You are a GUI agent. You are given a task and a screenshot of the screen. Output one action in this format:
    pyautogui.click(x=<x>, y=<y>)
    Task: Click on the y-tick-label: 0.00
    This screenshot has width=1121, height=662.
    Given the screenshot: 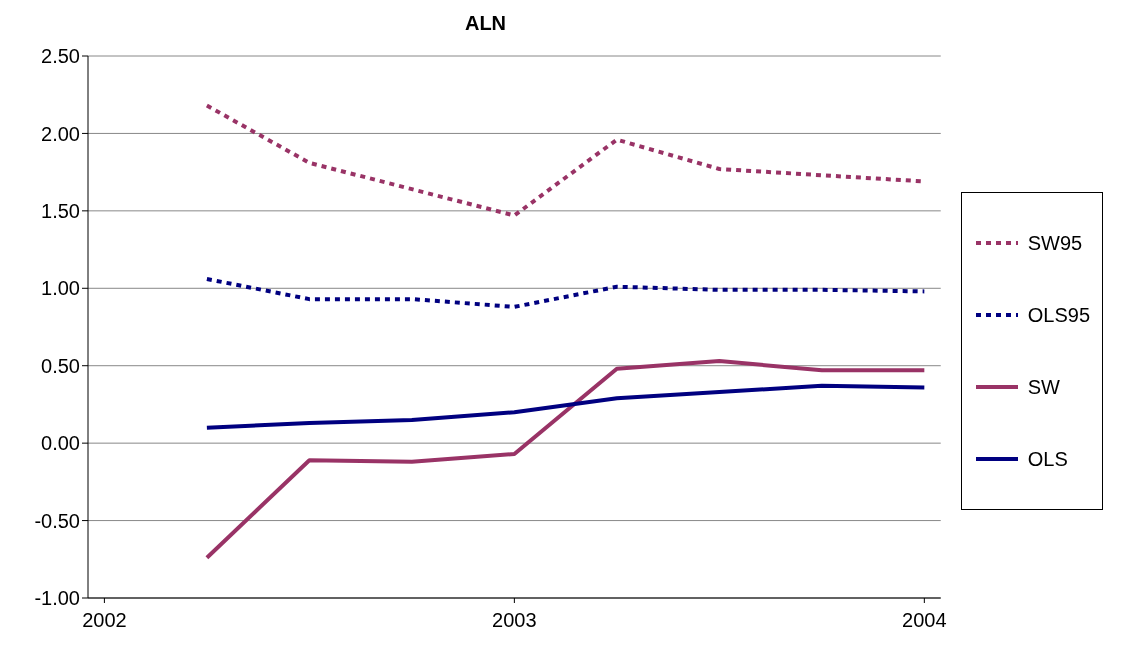 What is the action you would take?
    pyautogui.click(x=60, y=443)
    